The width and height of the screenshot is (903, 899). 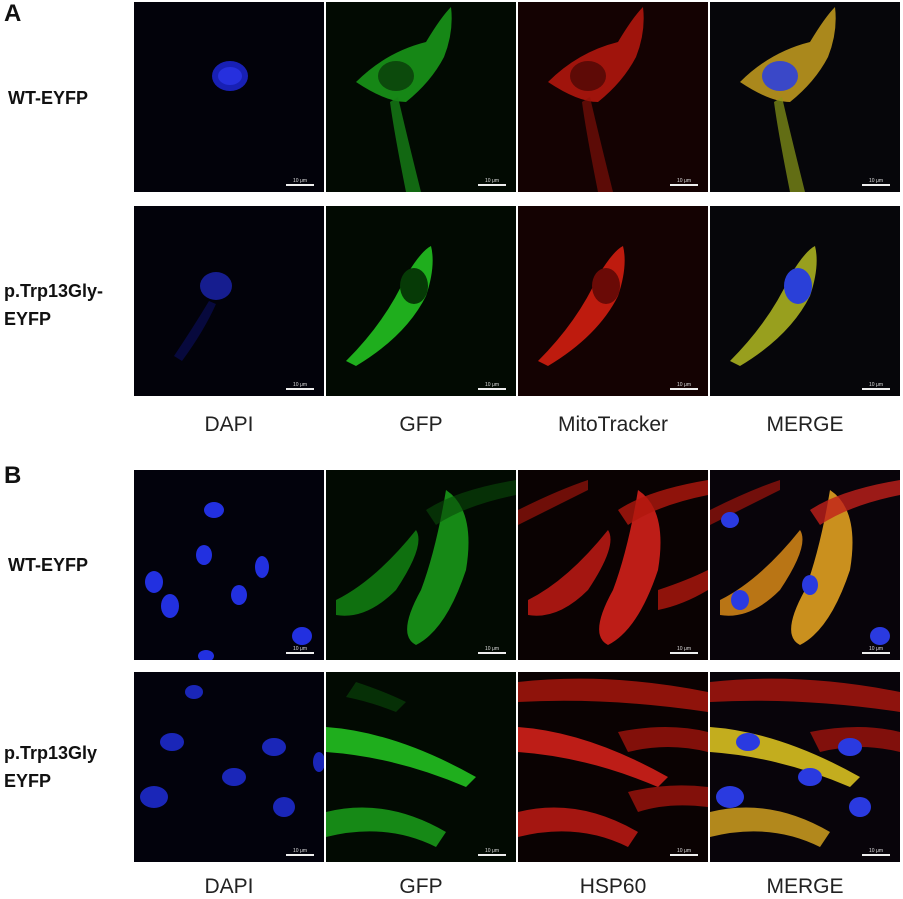 What do you see at coordinates (48, 565) in the screenshot?
I see `panel-b-row1-label: WT-EYFP` at bounding box center [48, 565].